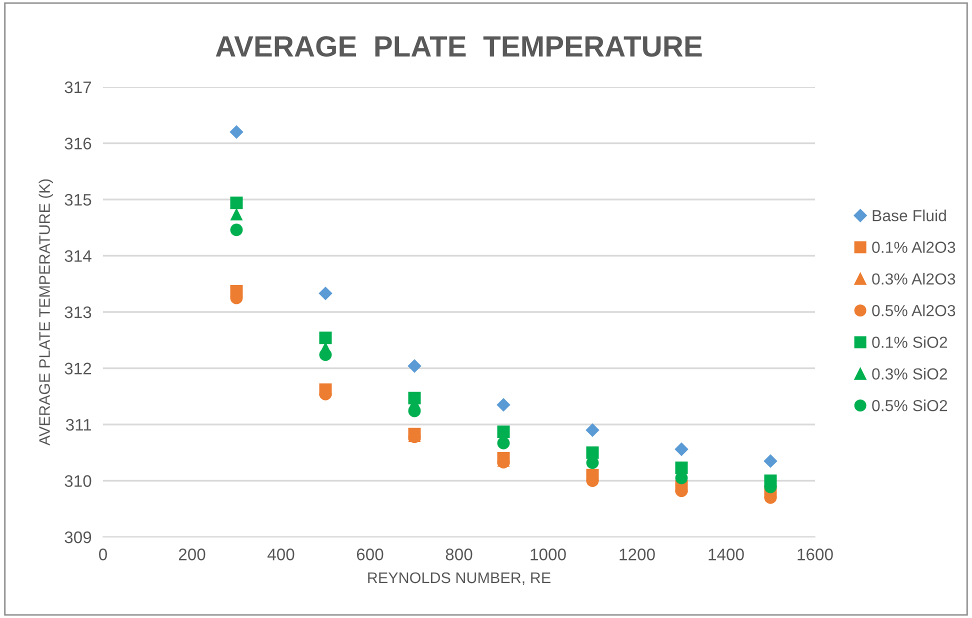 The height and width of the screenshot is (618, 972). Describe the element at coordinates (914, 310) in the screenshot. I see `legend-label: 0.5% Al2O3` at that location.